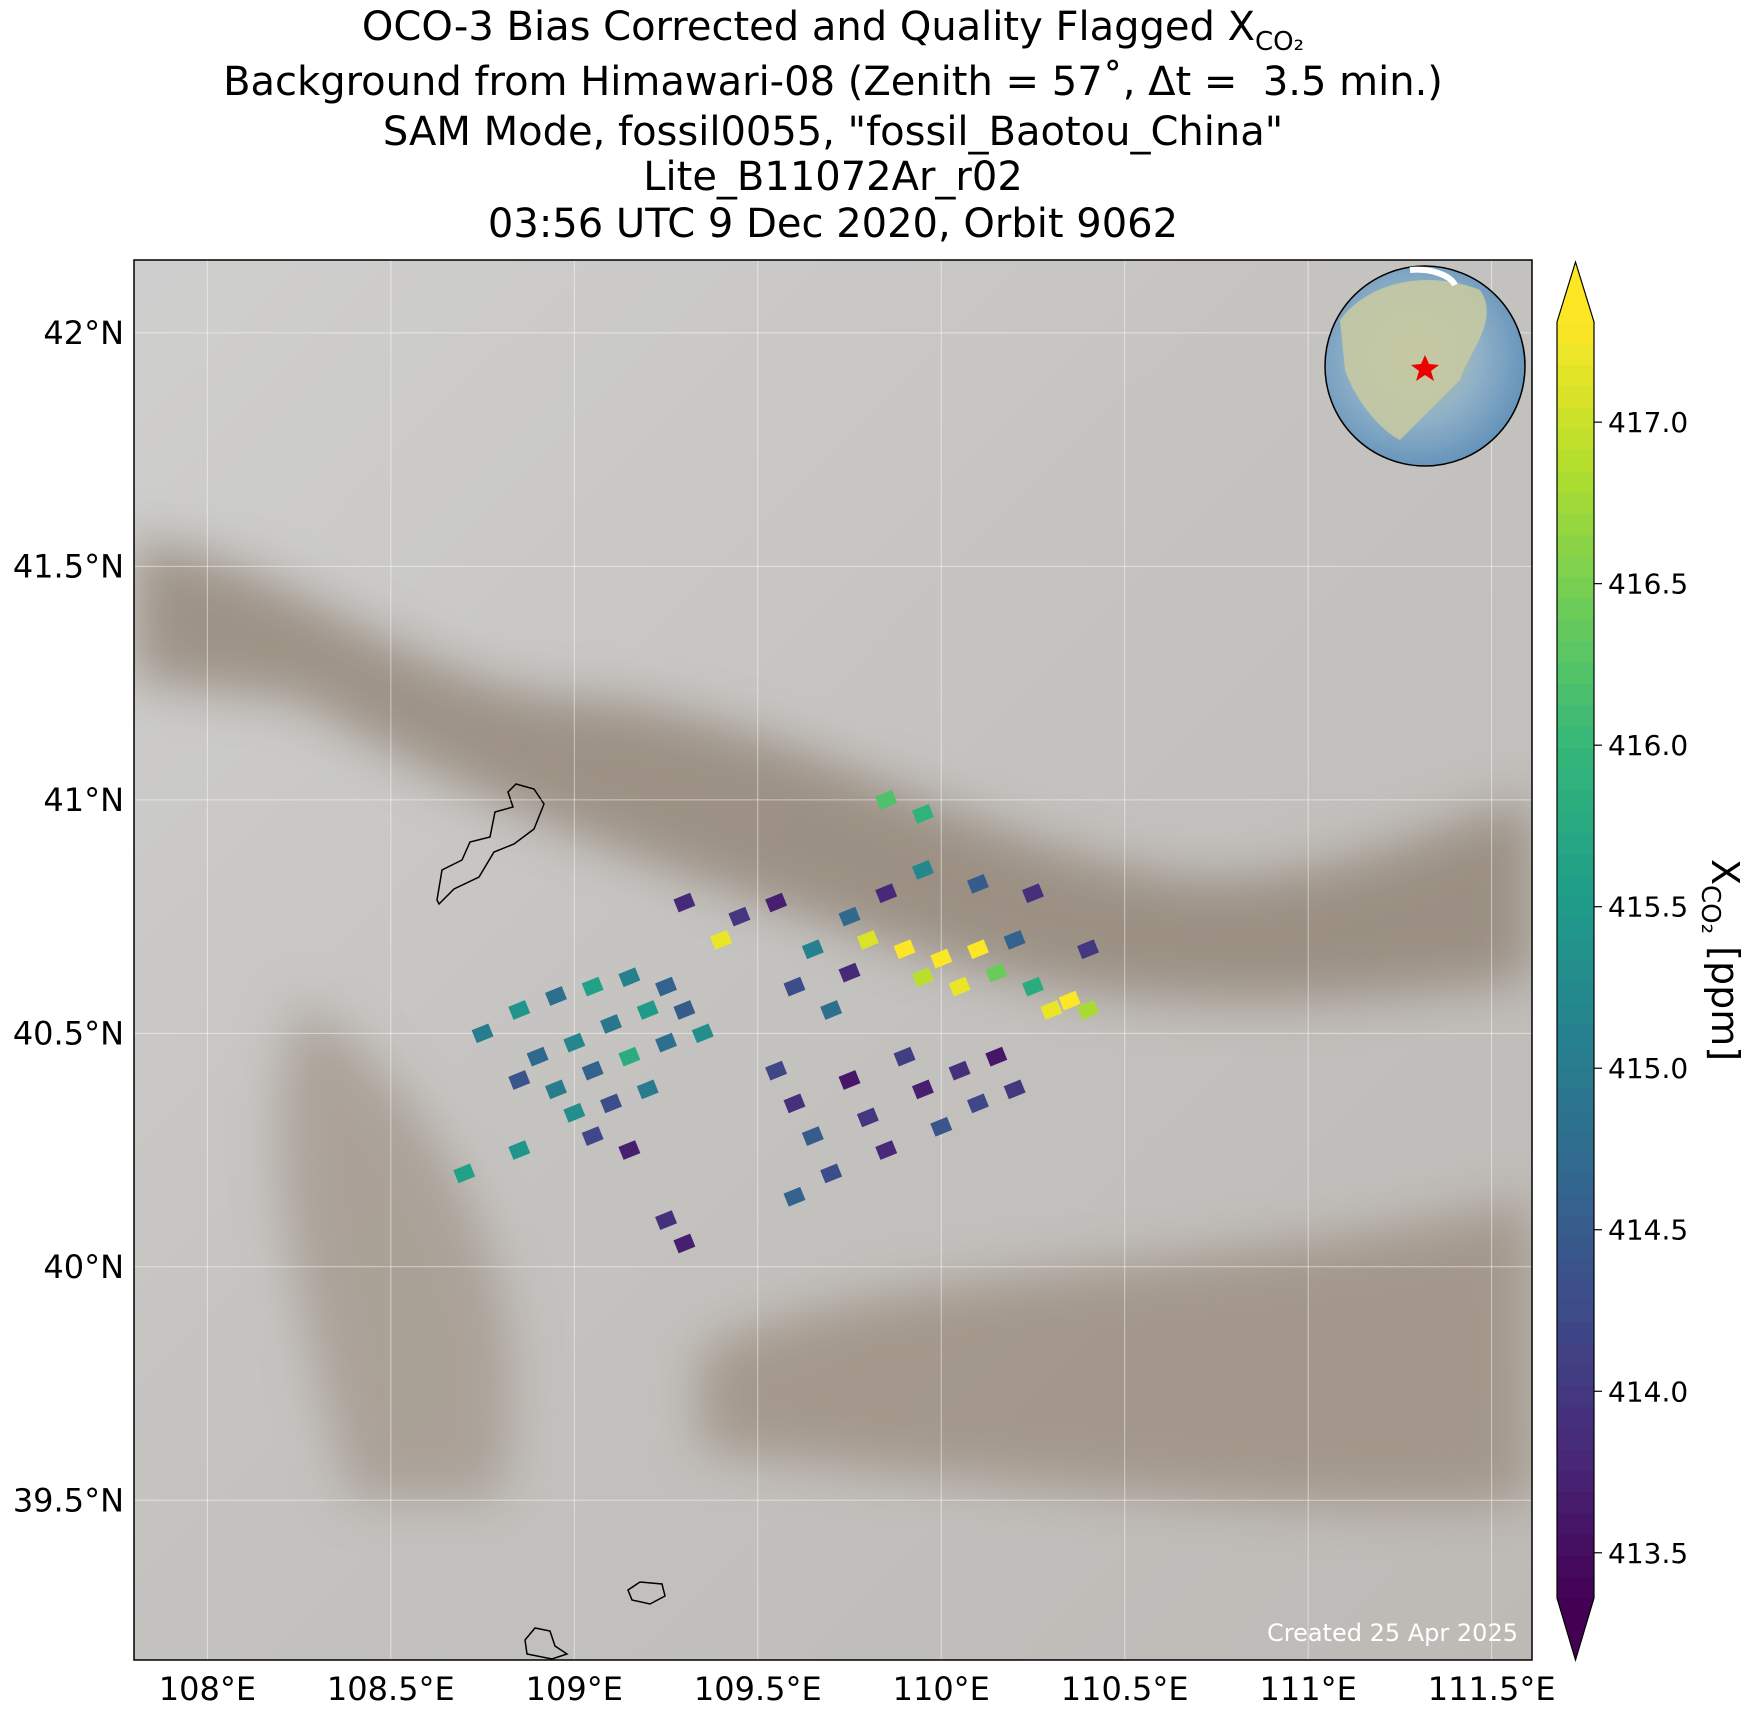 The width and height of the screenshot is (1753, 1710). What do you see at coordinates (1279, 42) in the screenshot?
I see `title-subscript: CO₂` at bounding box center [1279, 42].